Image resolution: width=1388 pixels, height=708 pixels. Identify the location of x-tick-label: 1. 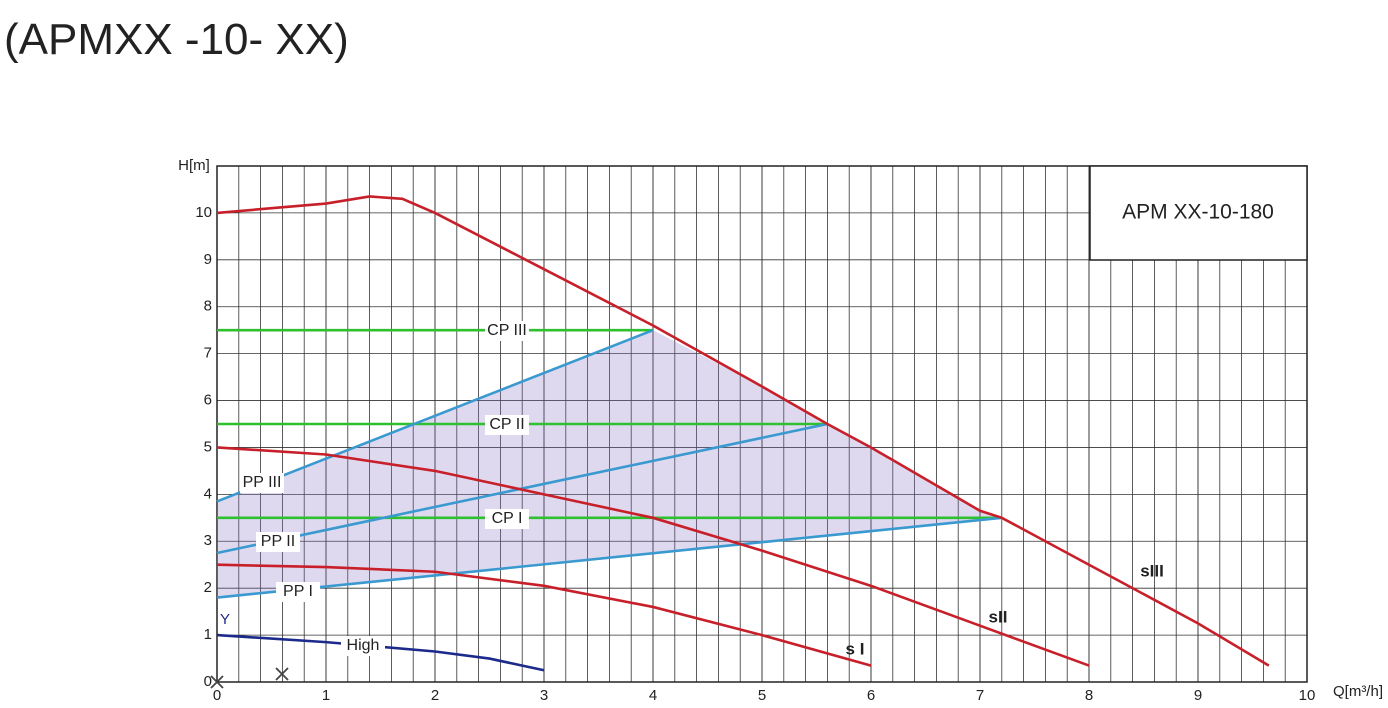
(326, 695).